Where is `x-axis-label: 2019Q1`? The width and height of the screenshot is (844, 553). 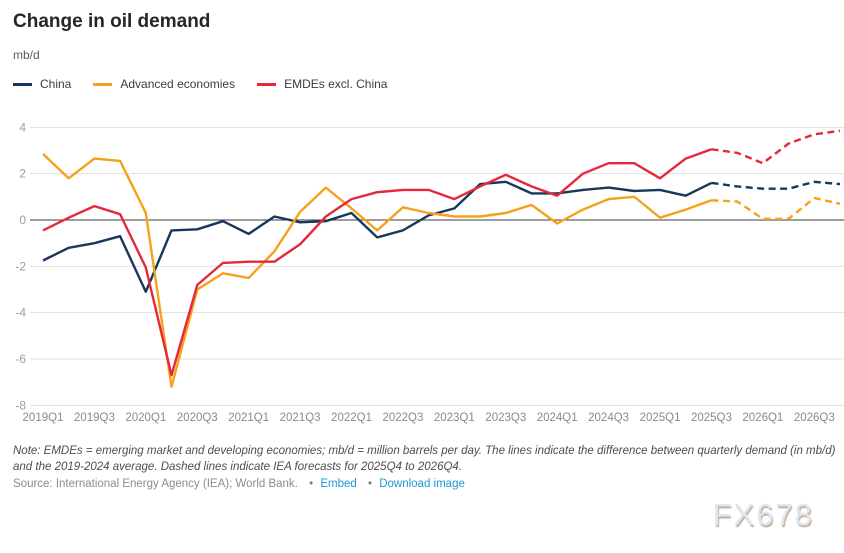 x-axis-label: 2019Q1 is located at coordinates (43, 418).